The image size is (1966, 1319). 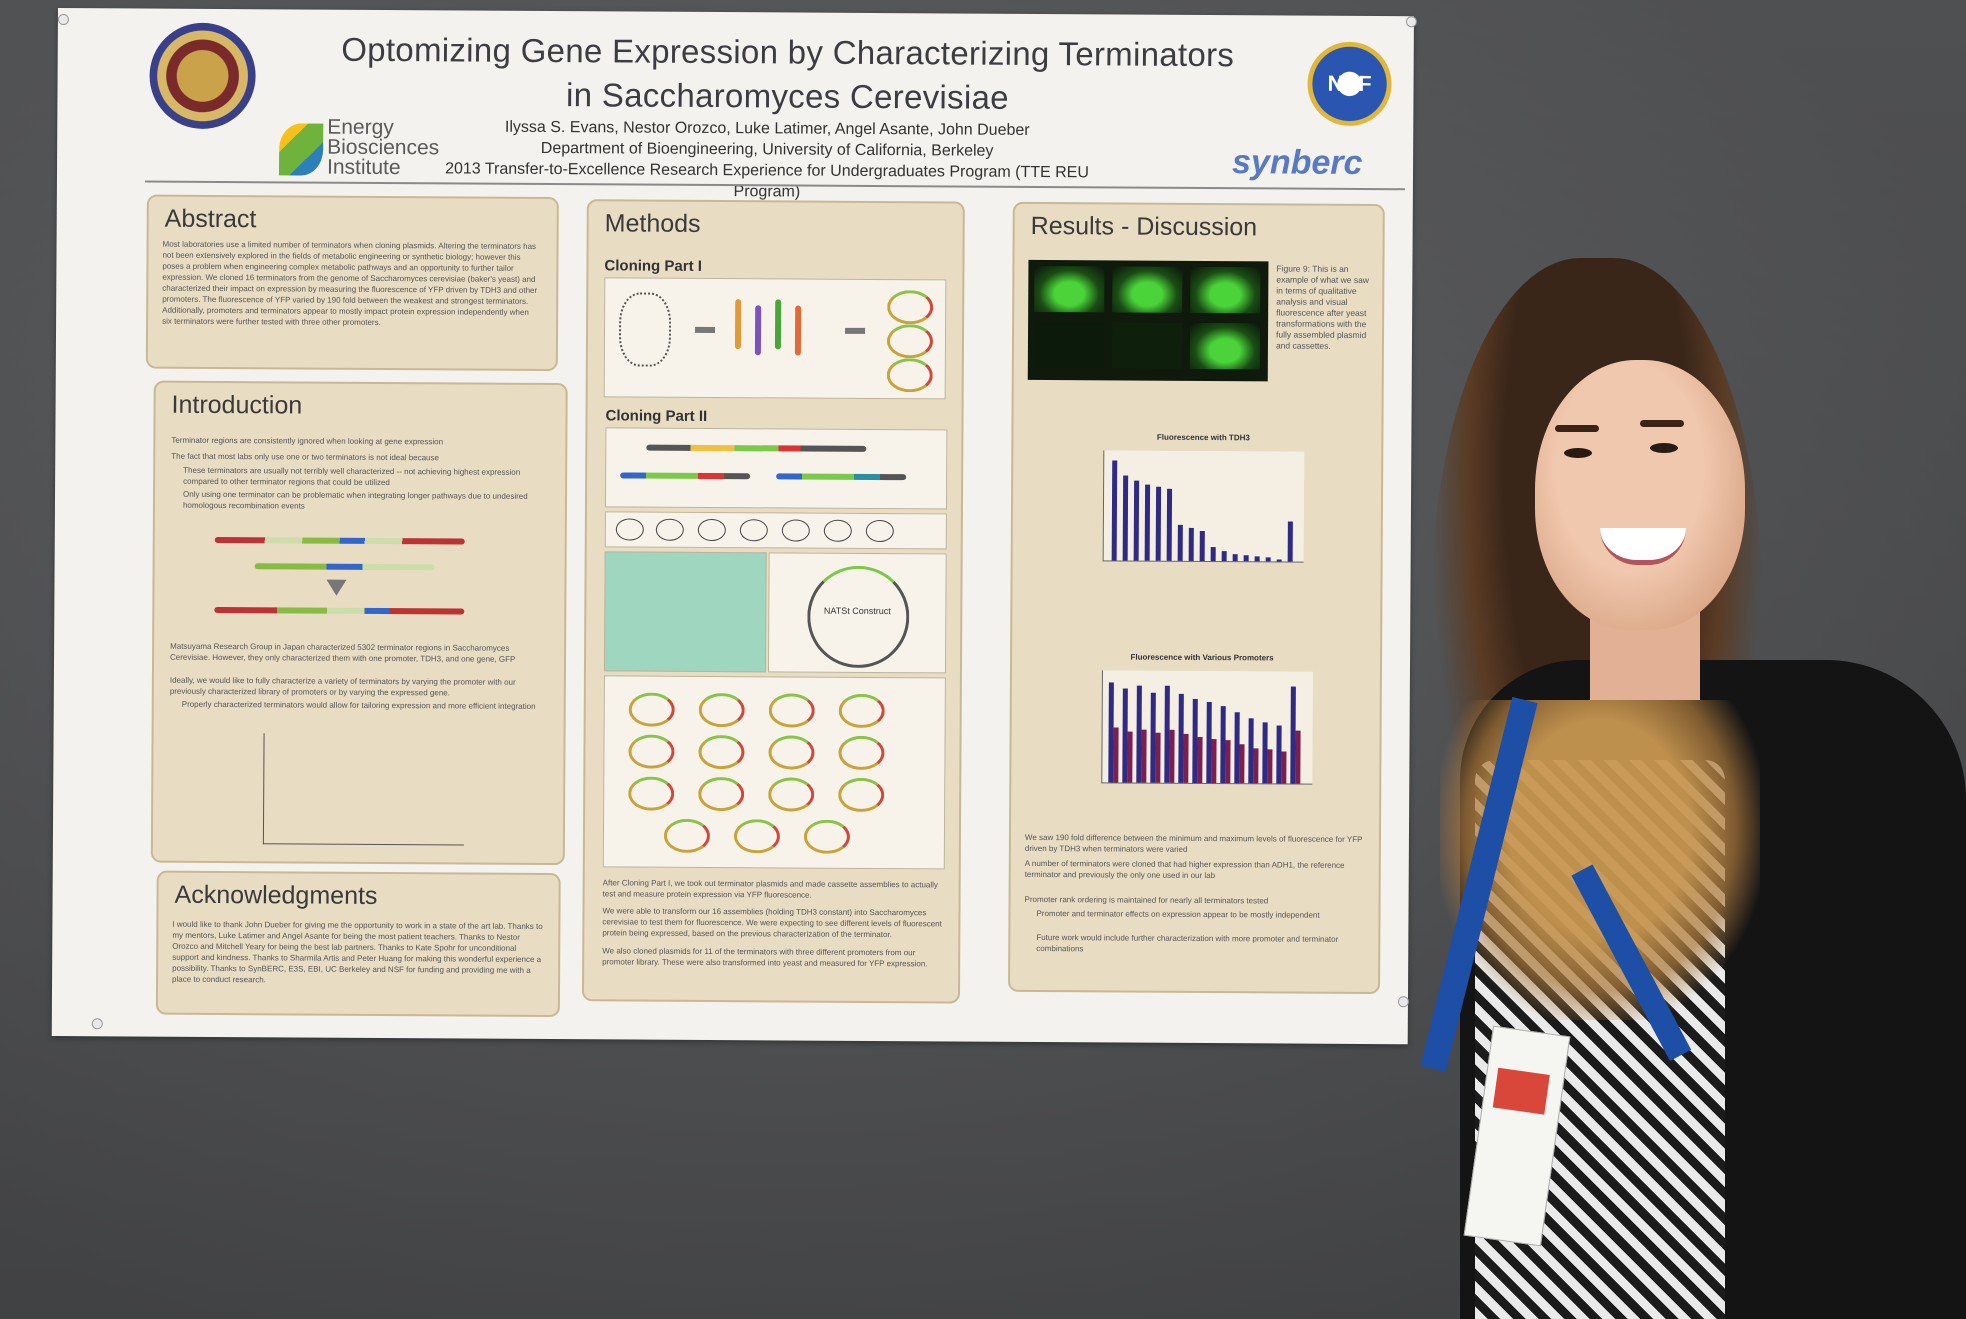 I want to click on methods-panel: Methods Cloning Part I Cloning Part II, so click(x=773, y=601).